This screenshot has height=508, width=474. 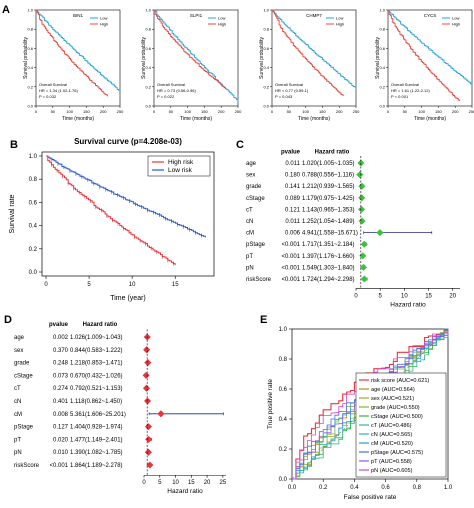 What do you see at coordinates (96, 440) in the screenshot?
I see `forest-row-hr: 1.477(1.149~2.401)` at bounding box center [96, 440].